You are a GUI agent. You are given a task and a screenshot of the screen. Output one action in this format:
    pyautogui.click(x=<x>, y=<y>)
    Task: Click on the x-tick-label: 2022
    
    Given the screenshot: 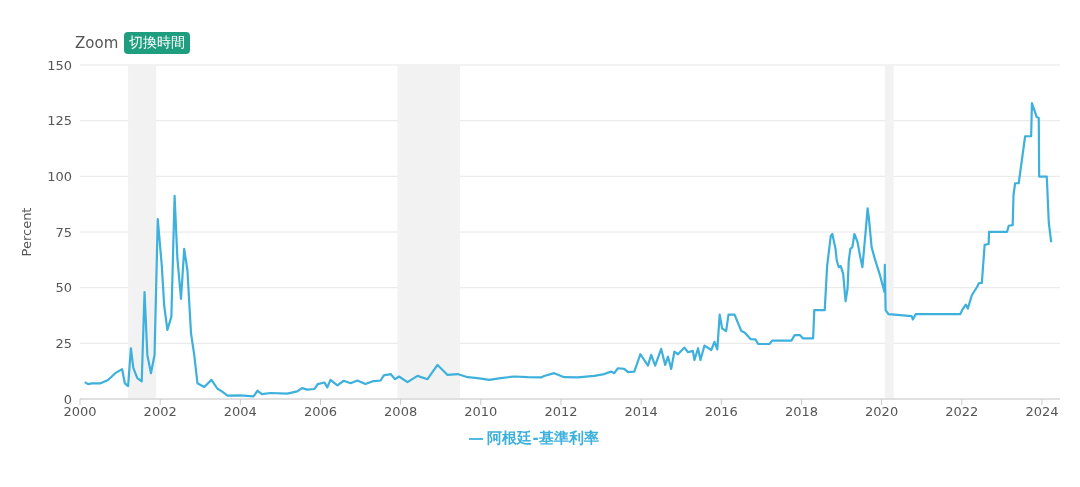 What is the action you would take?
    pyautogui.click(x=962, y=412)
    